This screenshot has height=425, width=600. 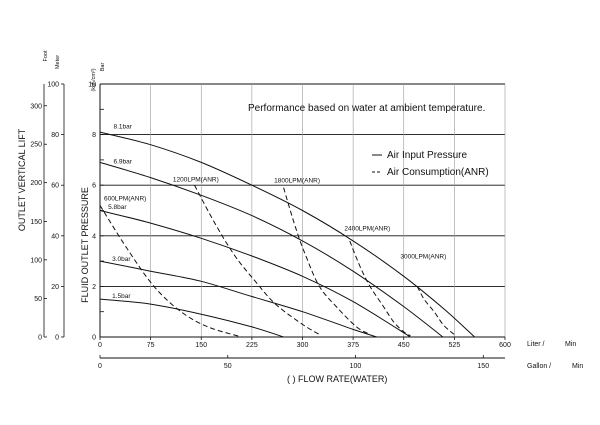 What do you see at coordinates (121, 296) in the screenshot?
I see `curve-label: 1.5bar` at bounding box center [121, 296].